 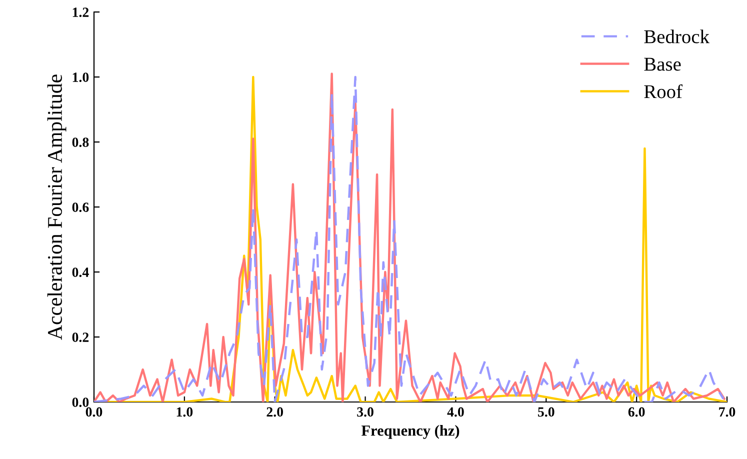 I want to click on x-tick-label: 4.0, so click(x=455, y=412).